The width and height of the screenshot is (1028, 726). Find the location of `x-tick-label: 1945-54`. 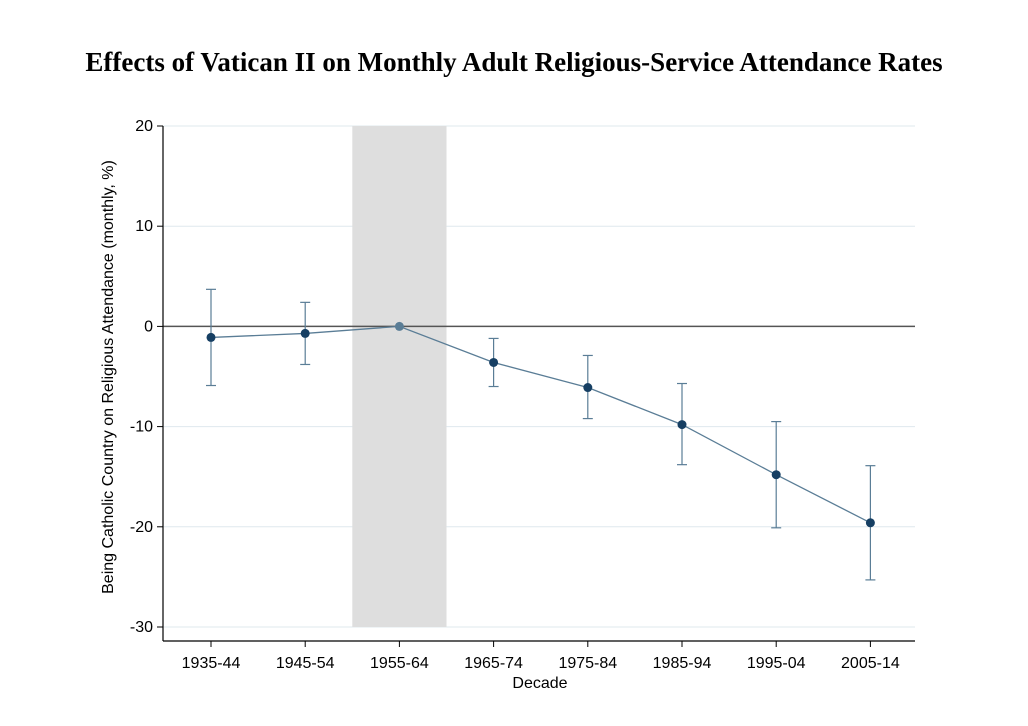

x-tick-label: 1945-54 is located at coordinates (305, 663).